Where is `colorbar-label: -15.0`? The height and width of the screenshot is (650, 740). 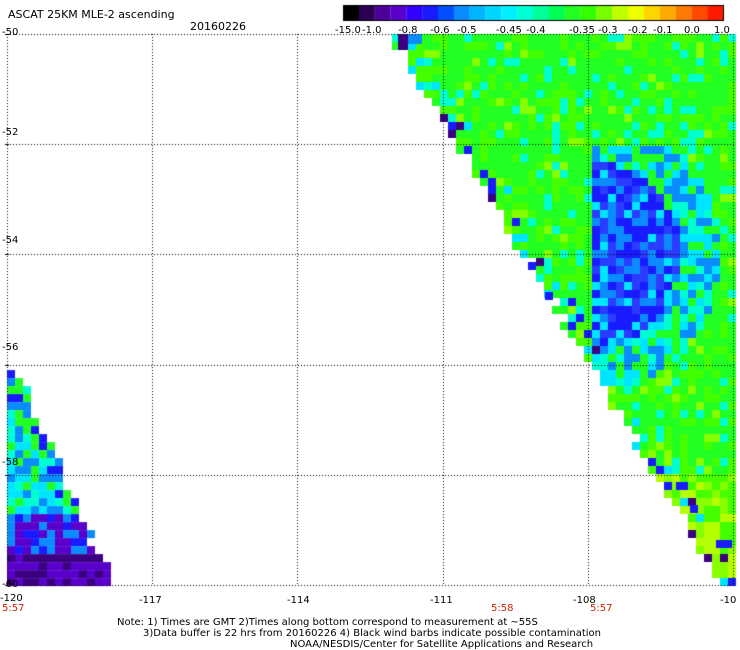 colorbar-label: -15.0 is located at coordinates (348, 30).